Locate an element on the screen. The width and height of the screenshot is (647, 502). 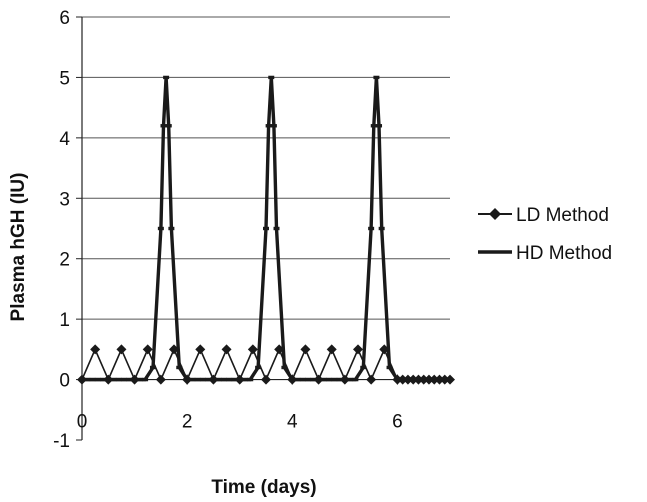
y-tick-label-2: 2 is located at coordinates (64, 260).